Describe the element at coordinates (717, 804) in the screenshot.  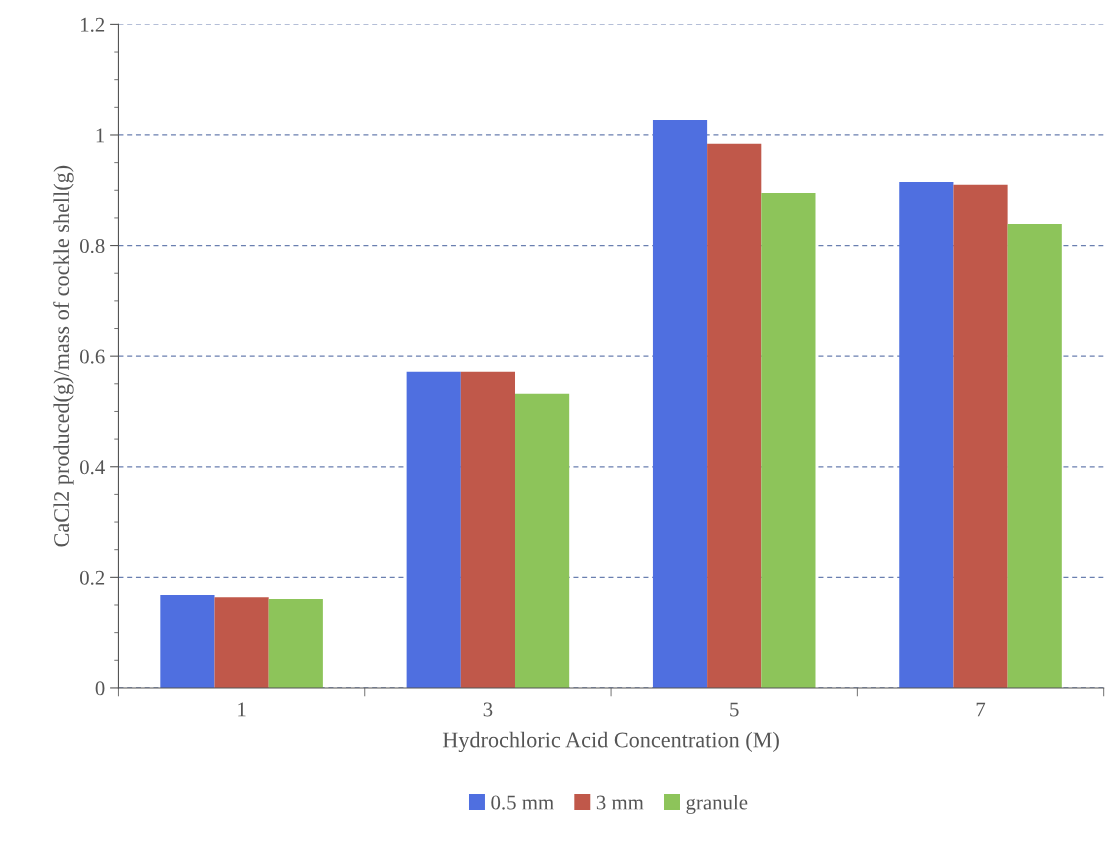
I see `legend-label: granule` at that location.